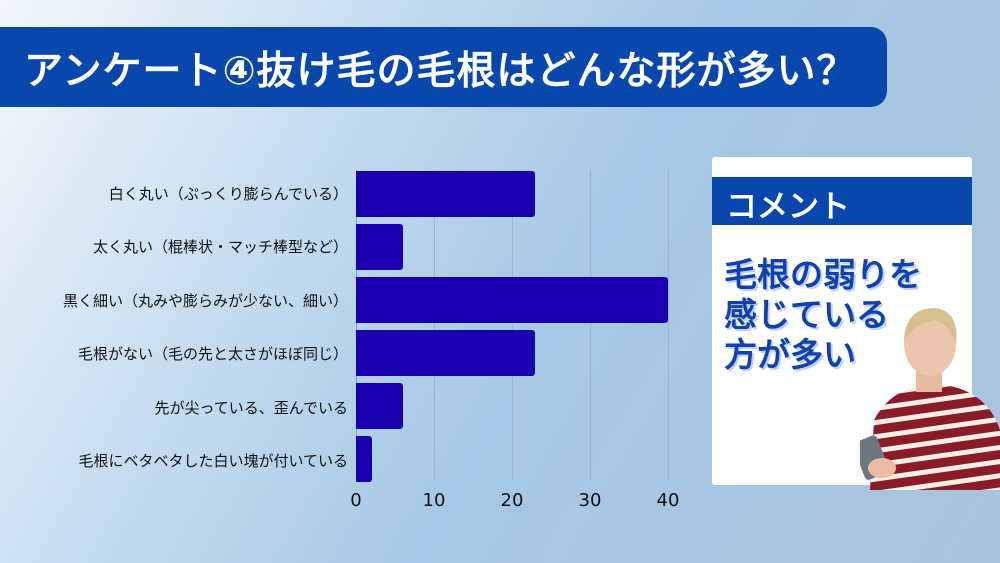 This screenshot has width=1000, height=563. I want to click on x-tick: 0, so click(356, 500).